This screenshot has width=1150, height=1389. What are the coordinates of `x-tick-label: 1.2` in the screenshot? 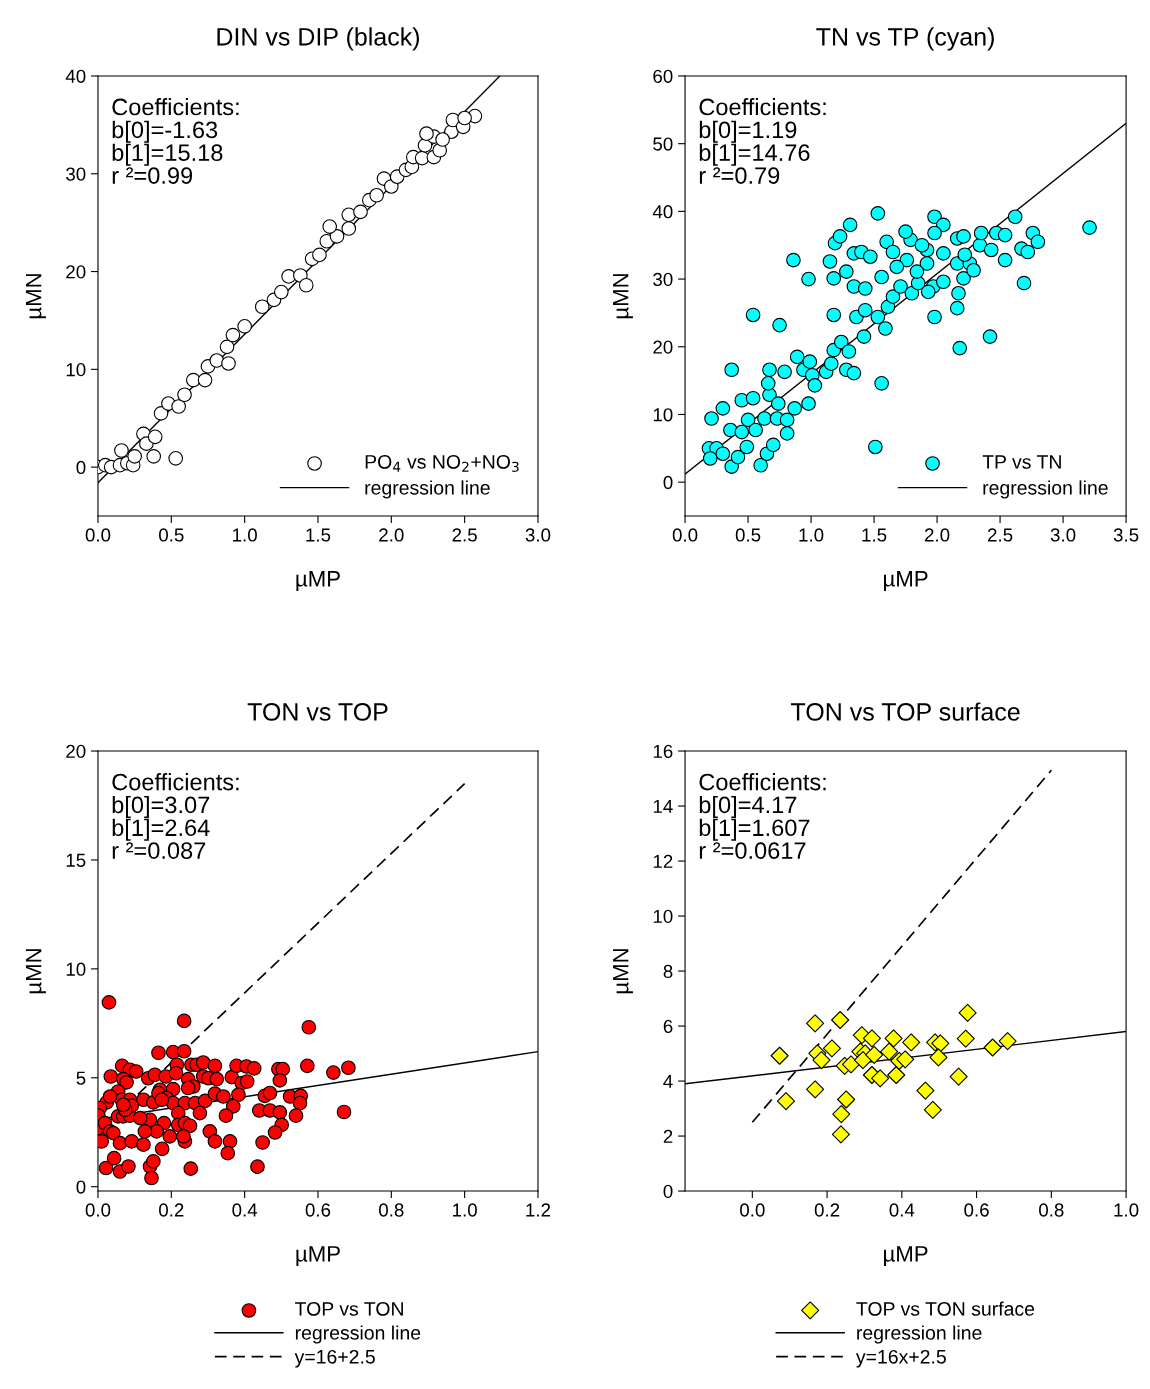 It's located at (538, 1210).